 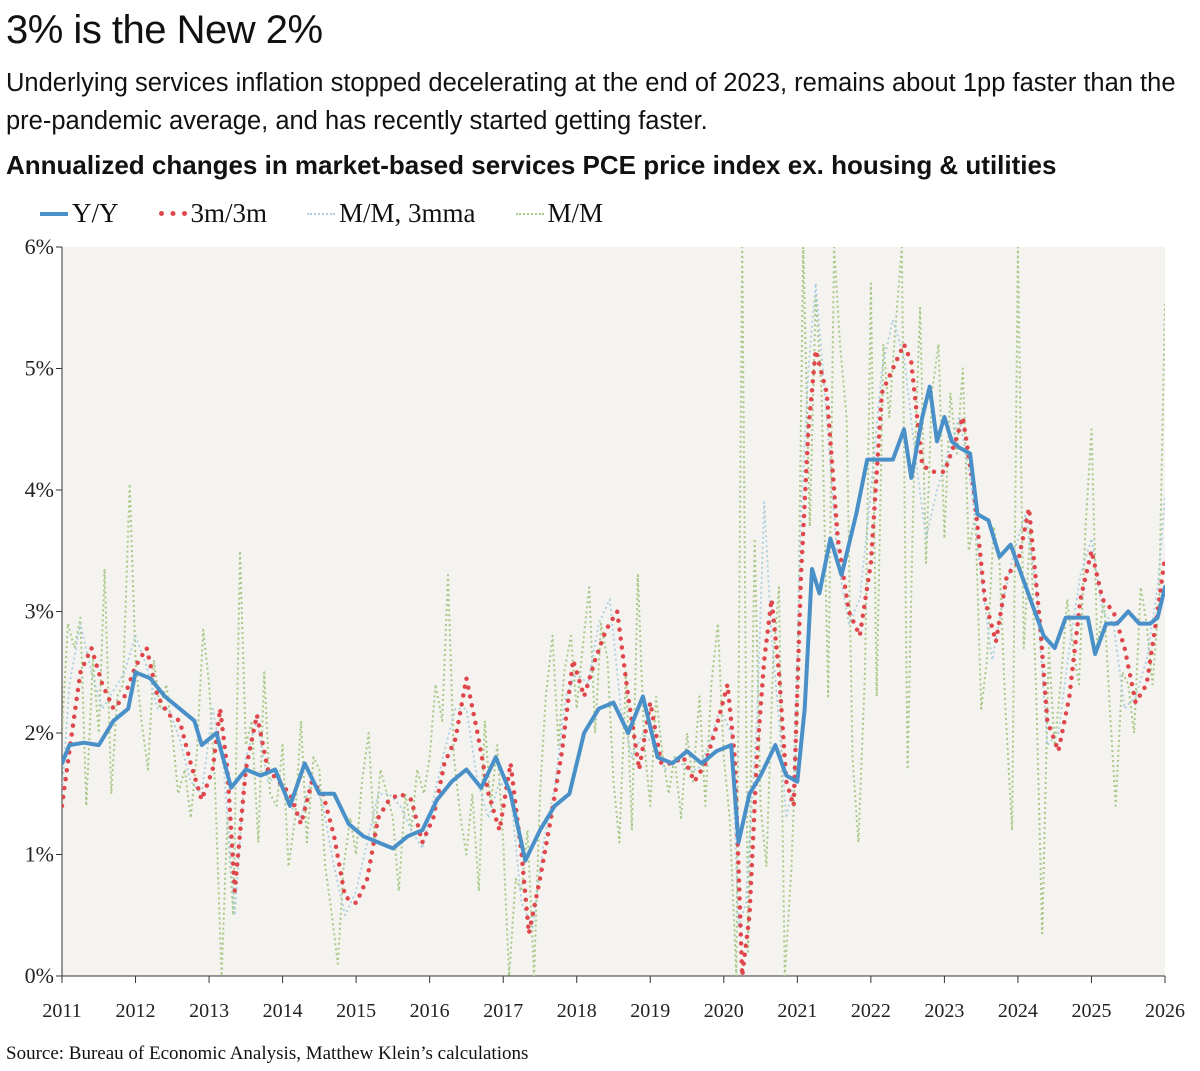 What do you see at coordinates (503, 1011) in the screenshot?
I see `x-tick-label: 2017` at bounding box center [503, 1011].